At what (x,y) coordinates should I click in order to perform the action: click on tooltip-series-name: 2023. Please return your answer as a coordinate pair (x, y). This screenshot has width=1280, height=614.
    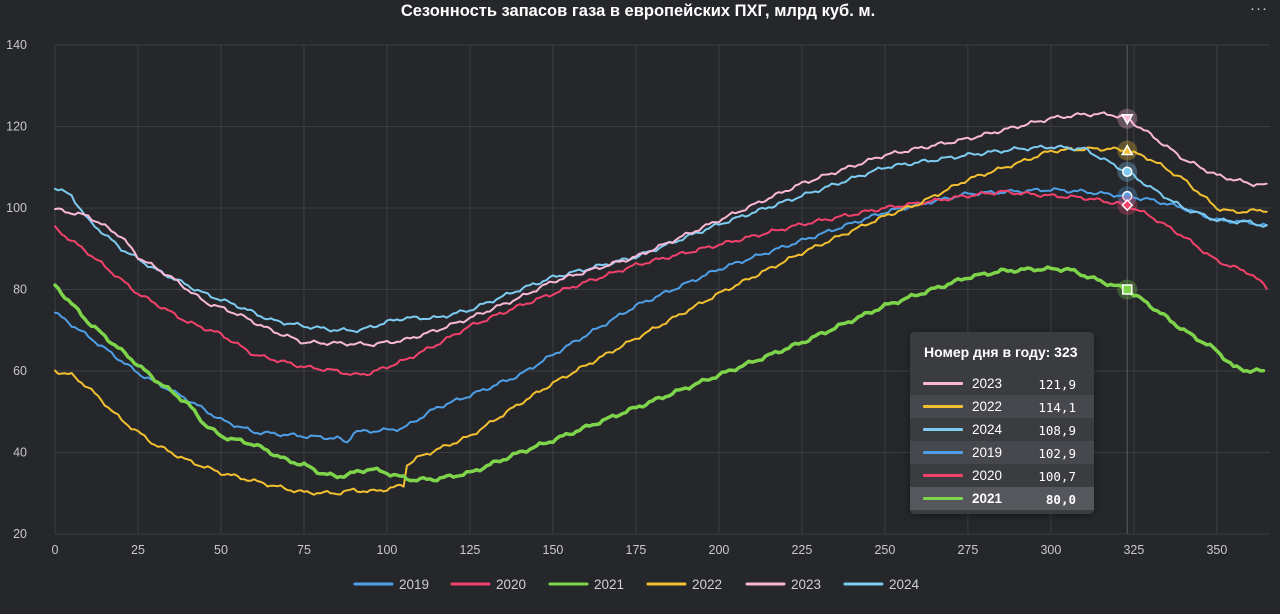
    Looking at the image, I should click on (987, 383).